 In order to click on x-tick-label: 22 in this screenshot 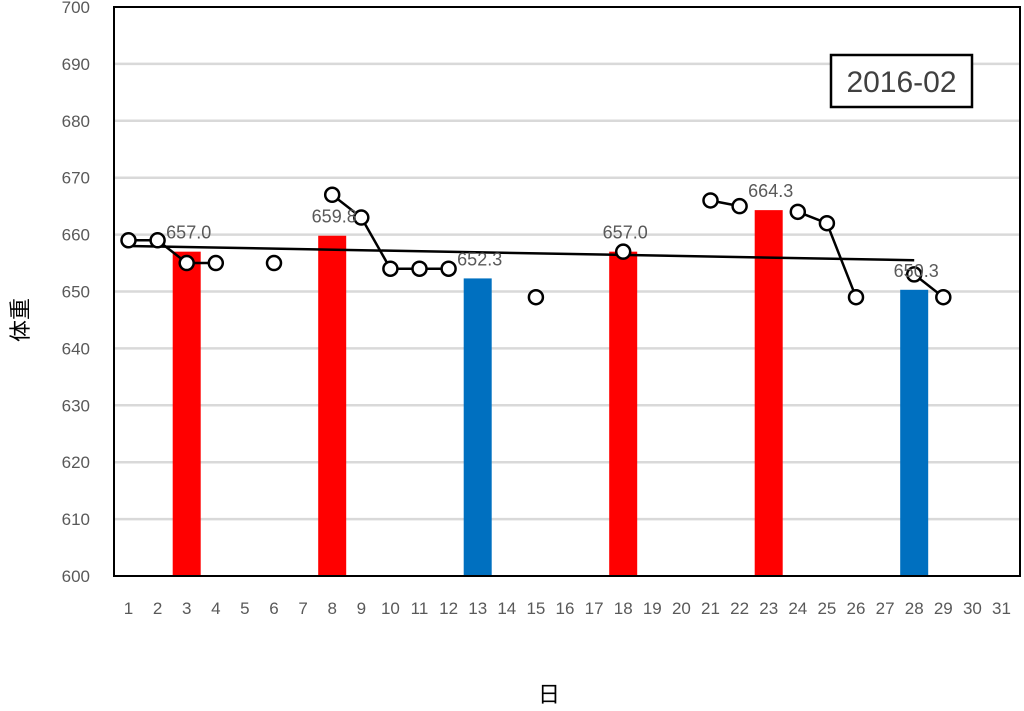, I will do `click(739, 608)`.